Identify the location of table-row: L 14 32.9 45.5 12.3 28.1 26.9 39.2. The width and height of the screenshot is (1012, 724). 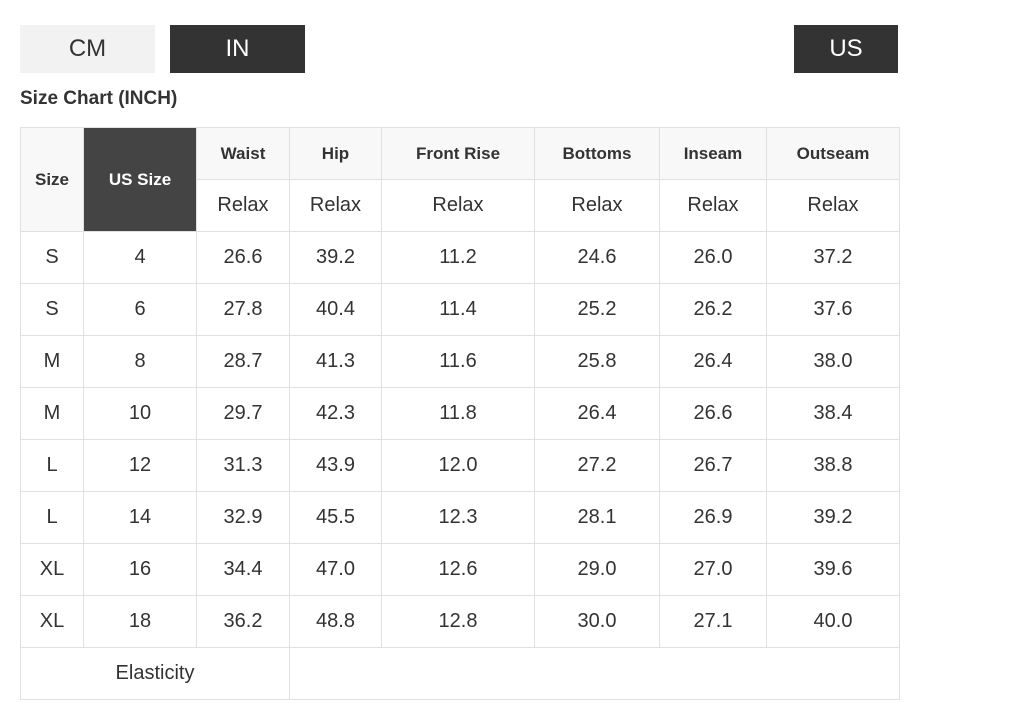
(460, 517).